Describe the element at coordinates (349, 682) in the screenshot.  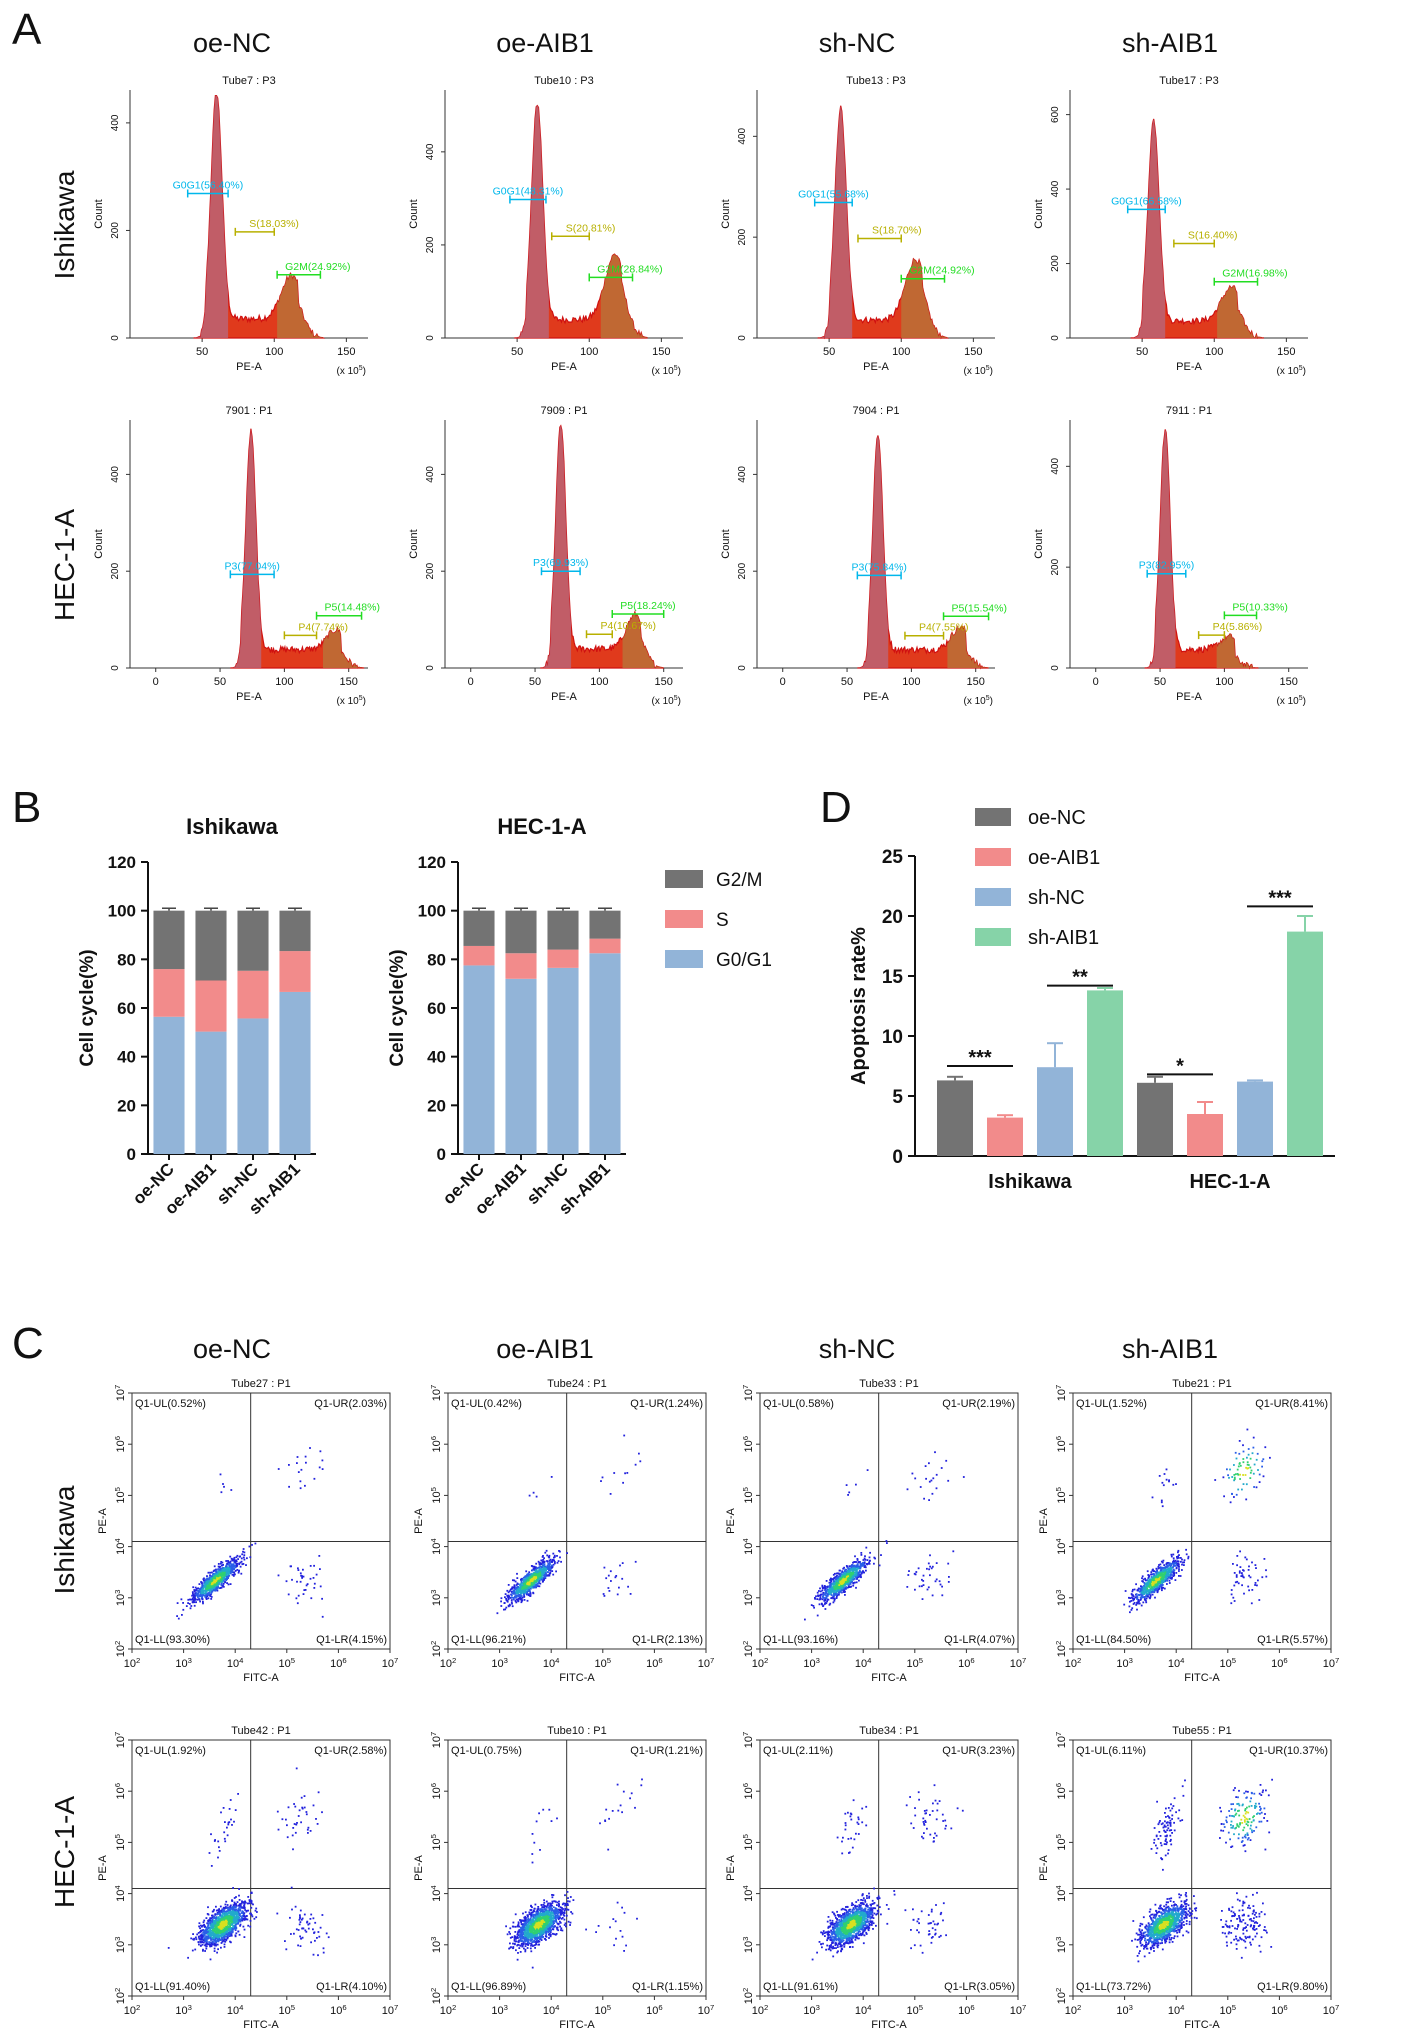
I see `x-tick-label: 150` at that location.